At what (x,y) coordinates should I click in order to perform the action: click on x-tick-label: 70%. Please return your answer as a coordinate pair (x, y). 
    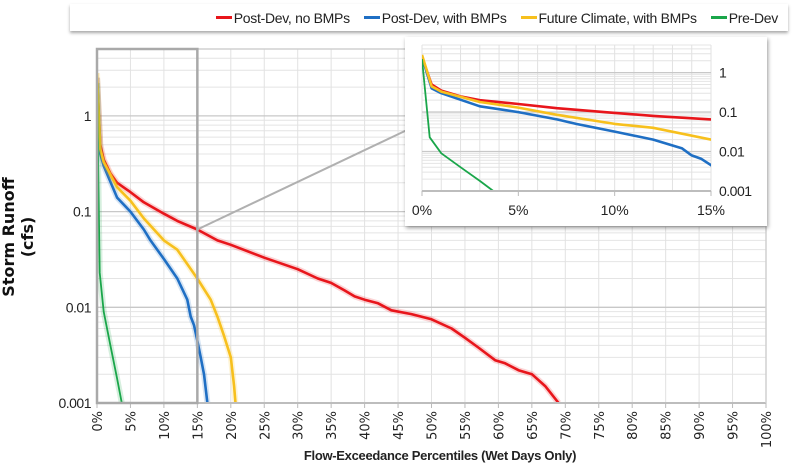
    Looking at the image, I should click on (566, 425).